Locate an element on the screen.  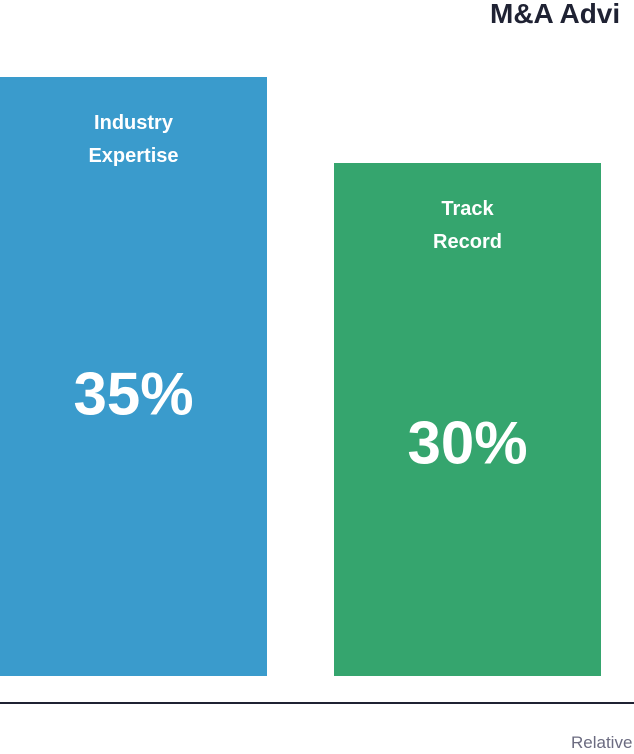
value-label: 35% is located at coordinates (133, 394).